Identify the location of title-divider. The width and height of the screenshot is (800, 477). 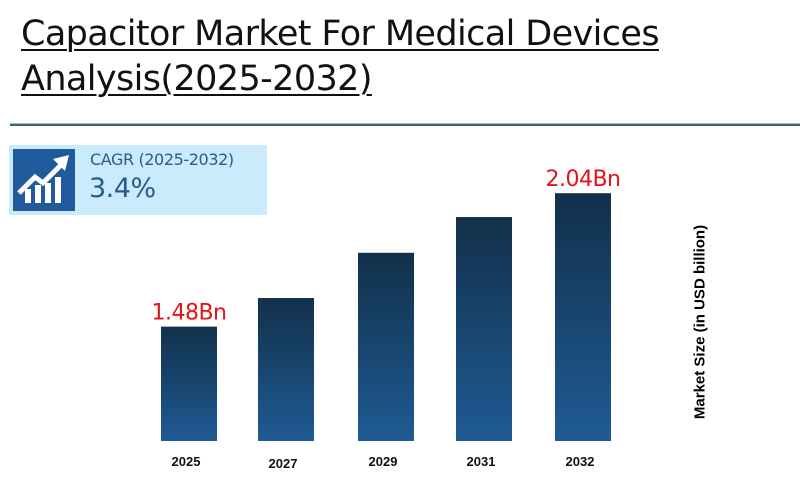
(405, 124).